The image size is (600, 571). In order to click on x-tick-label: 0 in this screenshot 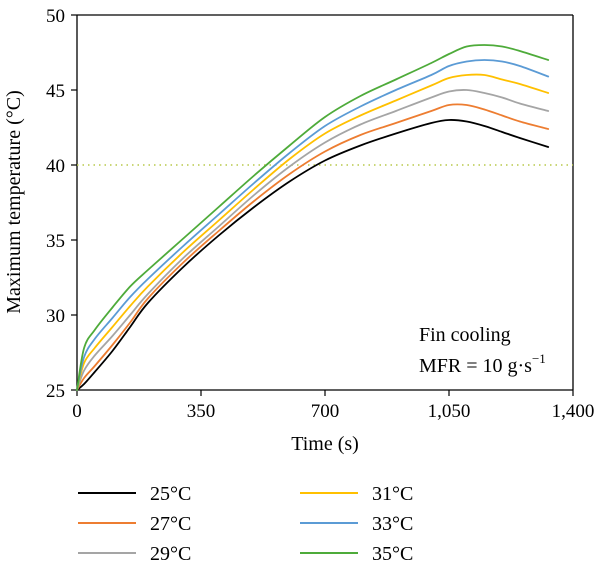, I will do `click(77, 411)`.